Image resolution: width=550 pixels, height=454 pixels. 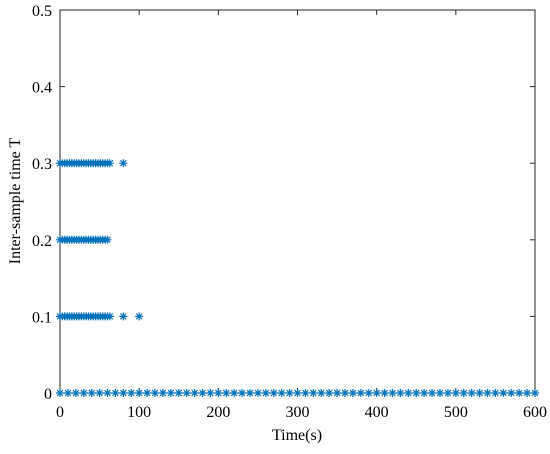 I want to click on x-tick-label: 200, so click(x=218, y=412).